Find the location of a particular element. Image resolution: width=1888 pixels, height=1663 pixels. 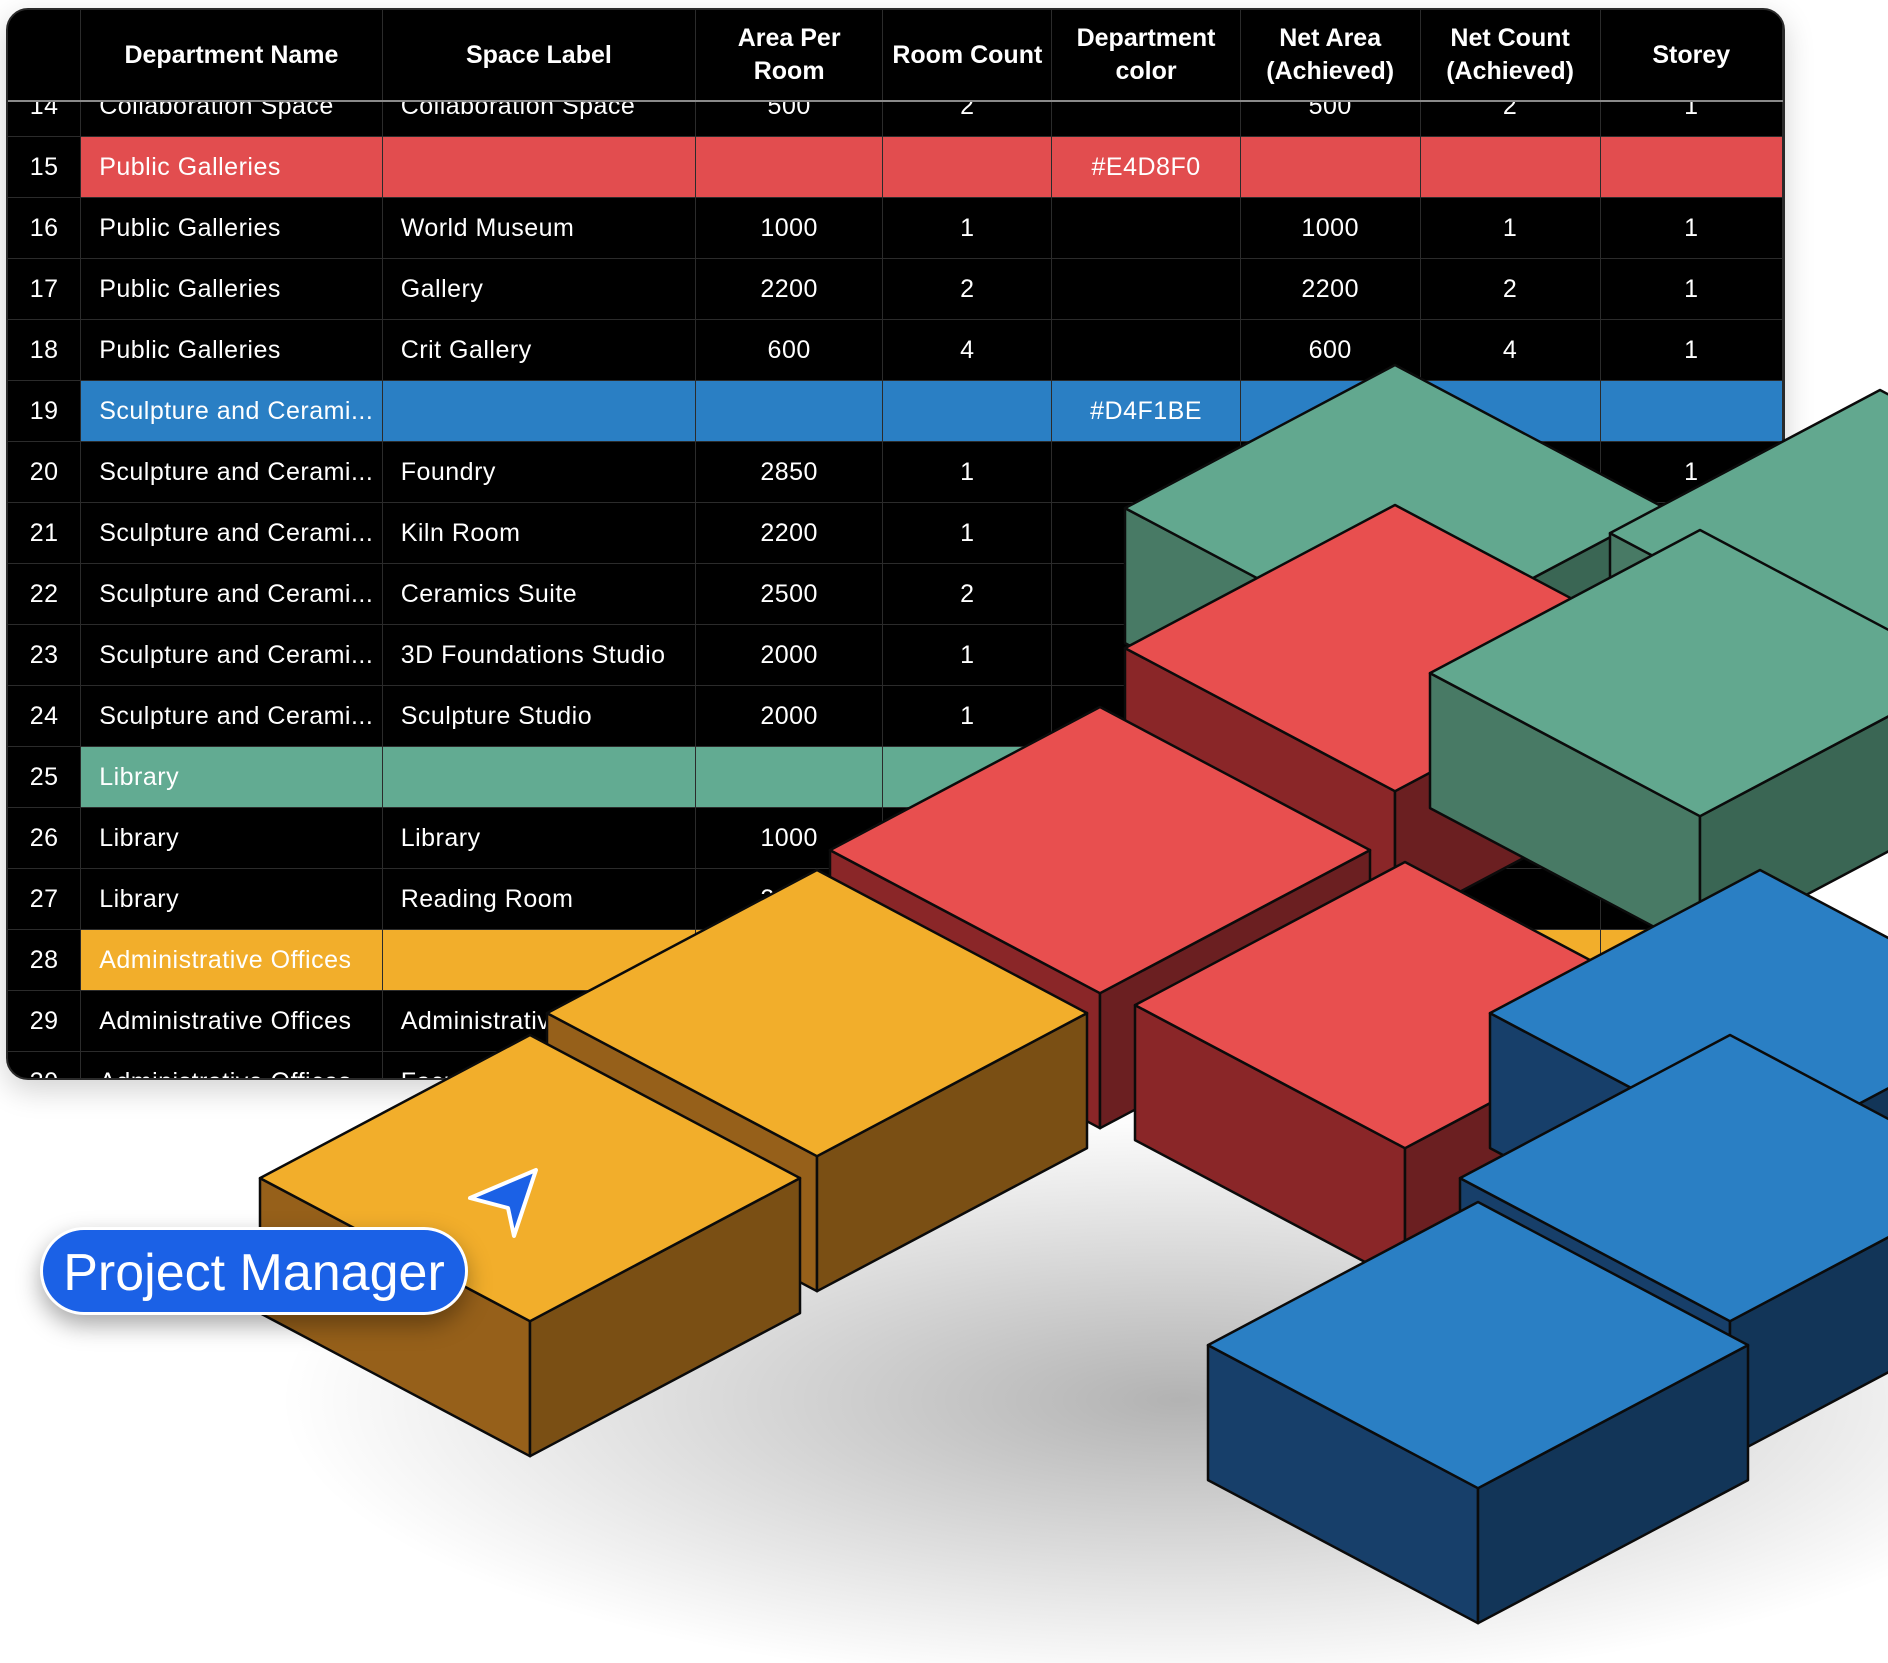

column-header-index is located at coordinates (45, 55).